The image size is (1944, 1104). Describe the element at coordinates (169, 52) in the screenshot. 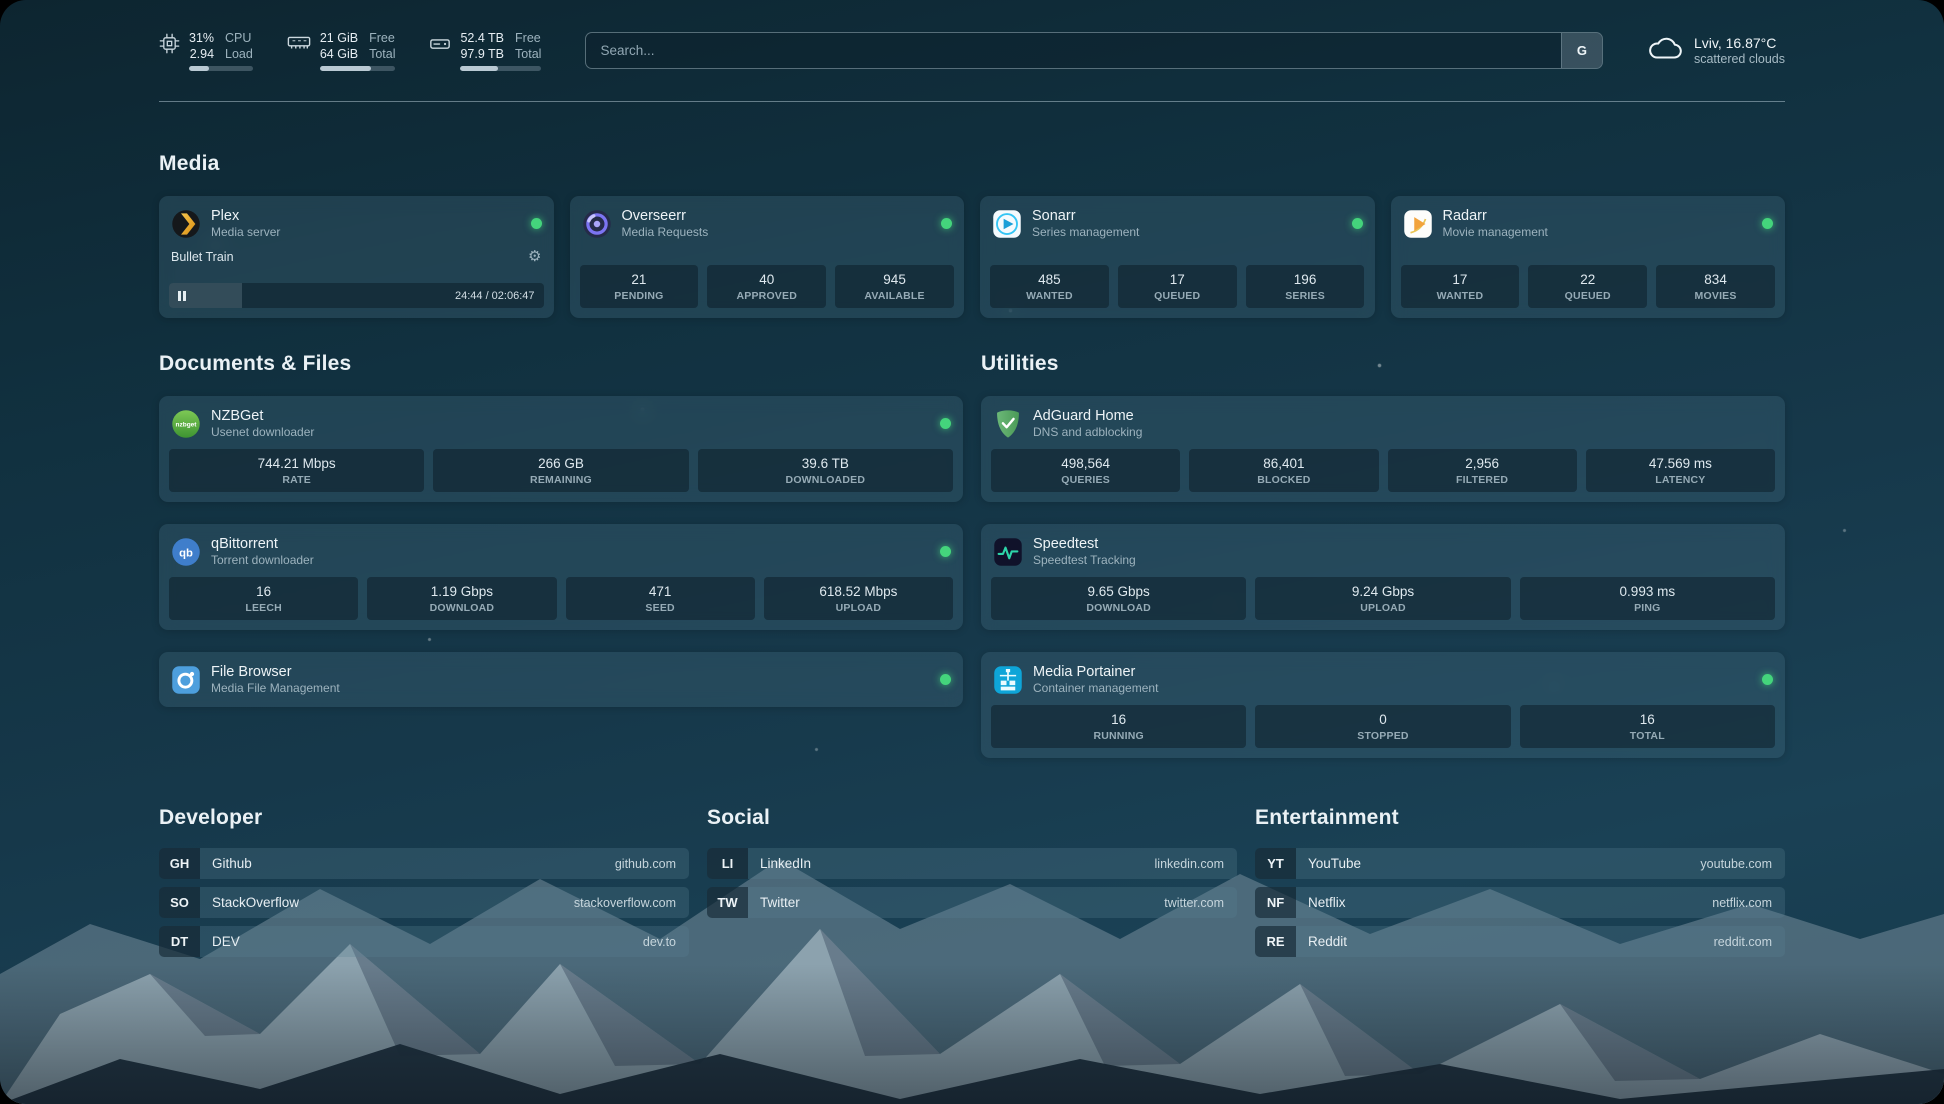

I see `cpu-chip-icon` at that location.